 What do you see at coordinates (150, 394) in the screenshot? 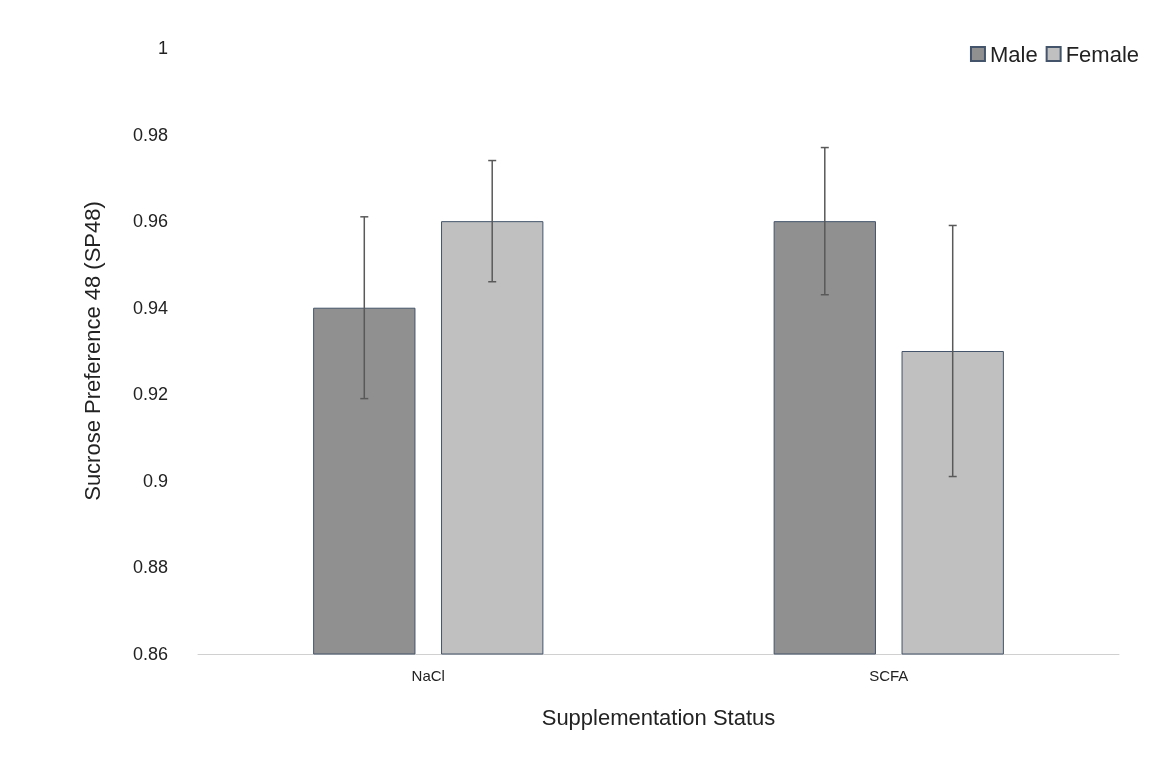
I see `y-tick-label: 0.92` at bounding box center [150, 394].